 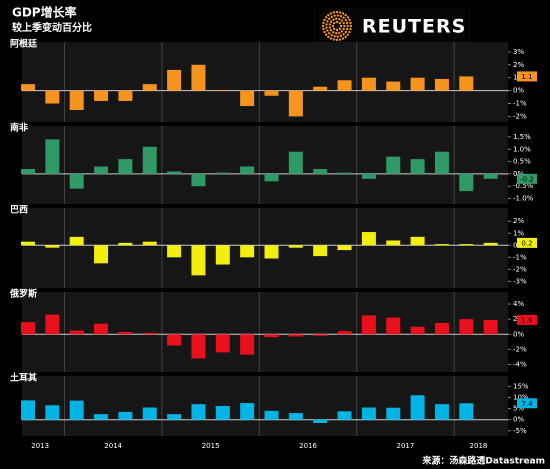 I want to click on panel-title: 南非, so click(x=19, y=128).